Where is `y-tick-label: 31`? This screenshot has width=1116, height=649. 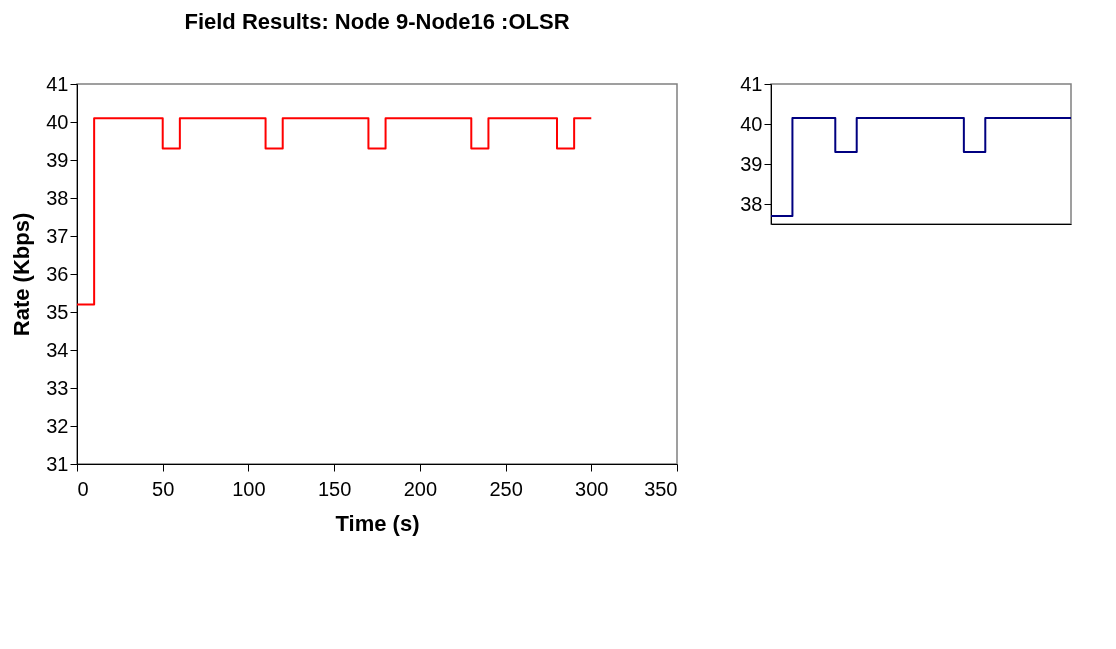 y-tick-label: 31 is located at coordinates (57, 463).